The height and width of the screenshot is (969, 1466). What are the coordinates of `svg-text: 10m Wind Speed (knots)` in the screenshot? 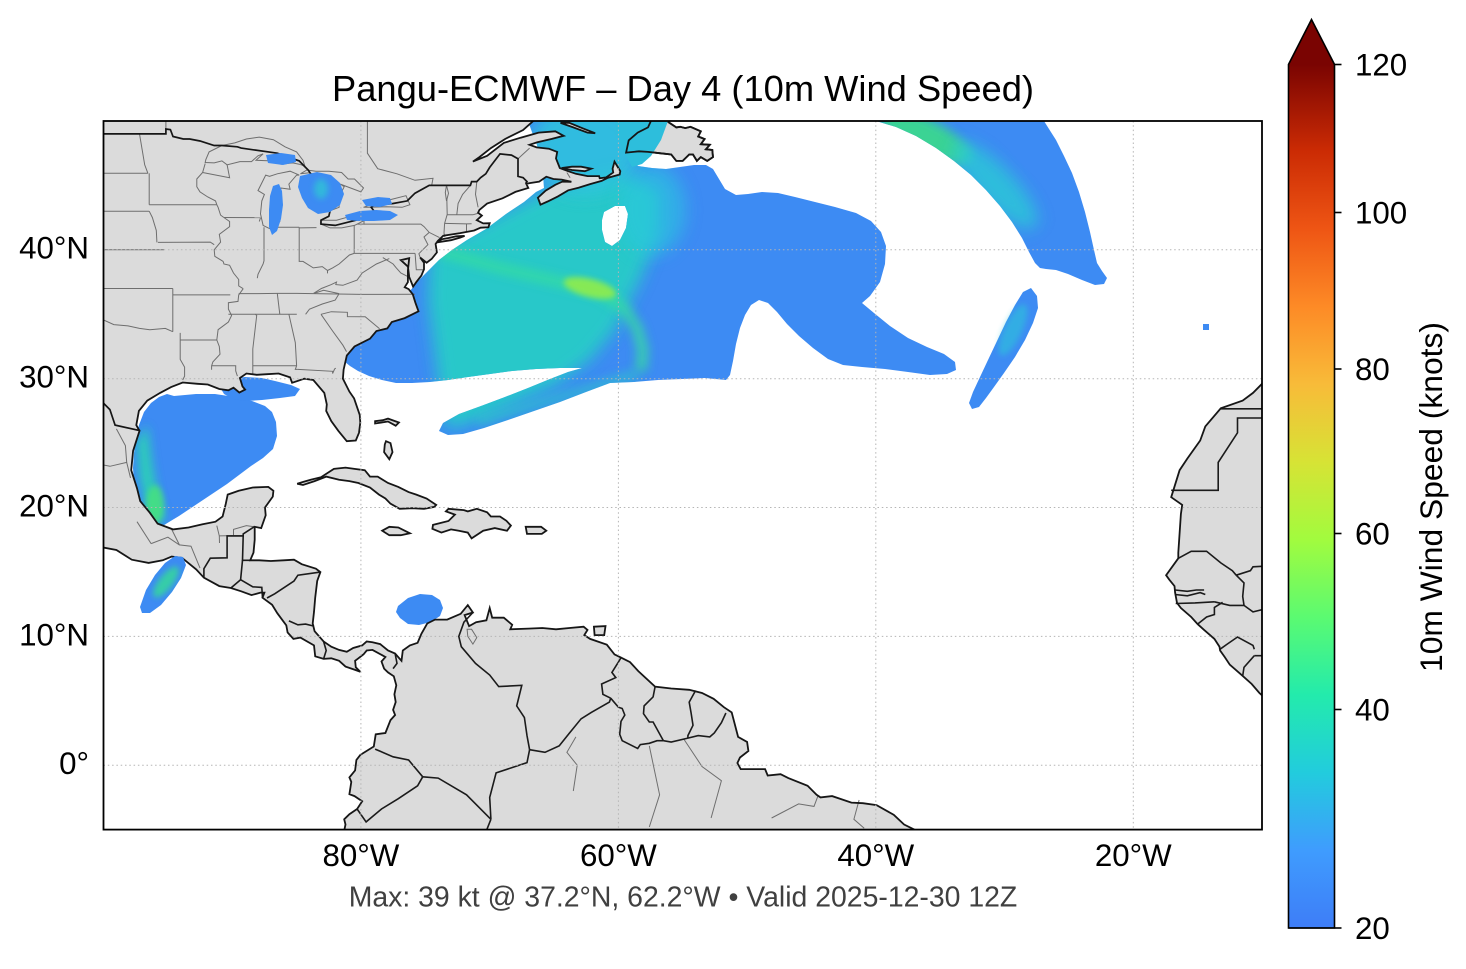 It's located at (1431, 497).